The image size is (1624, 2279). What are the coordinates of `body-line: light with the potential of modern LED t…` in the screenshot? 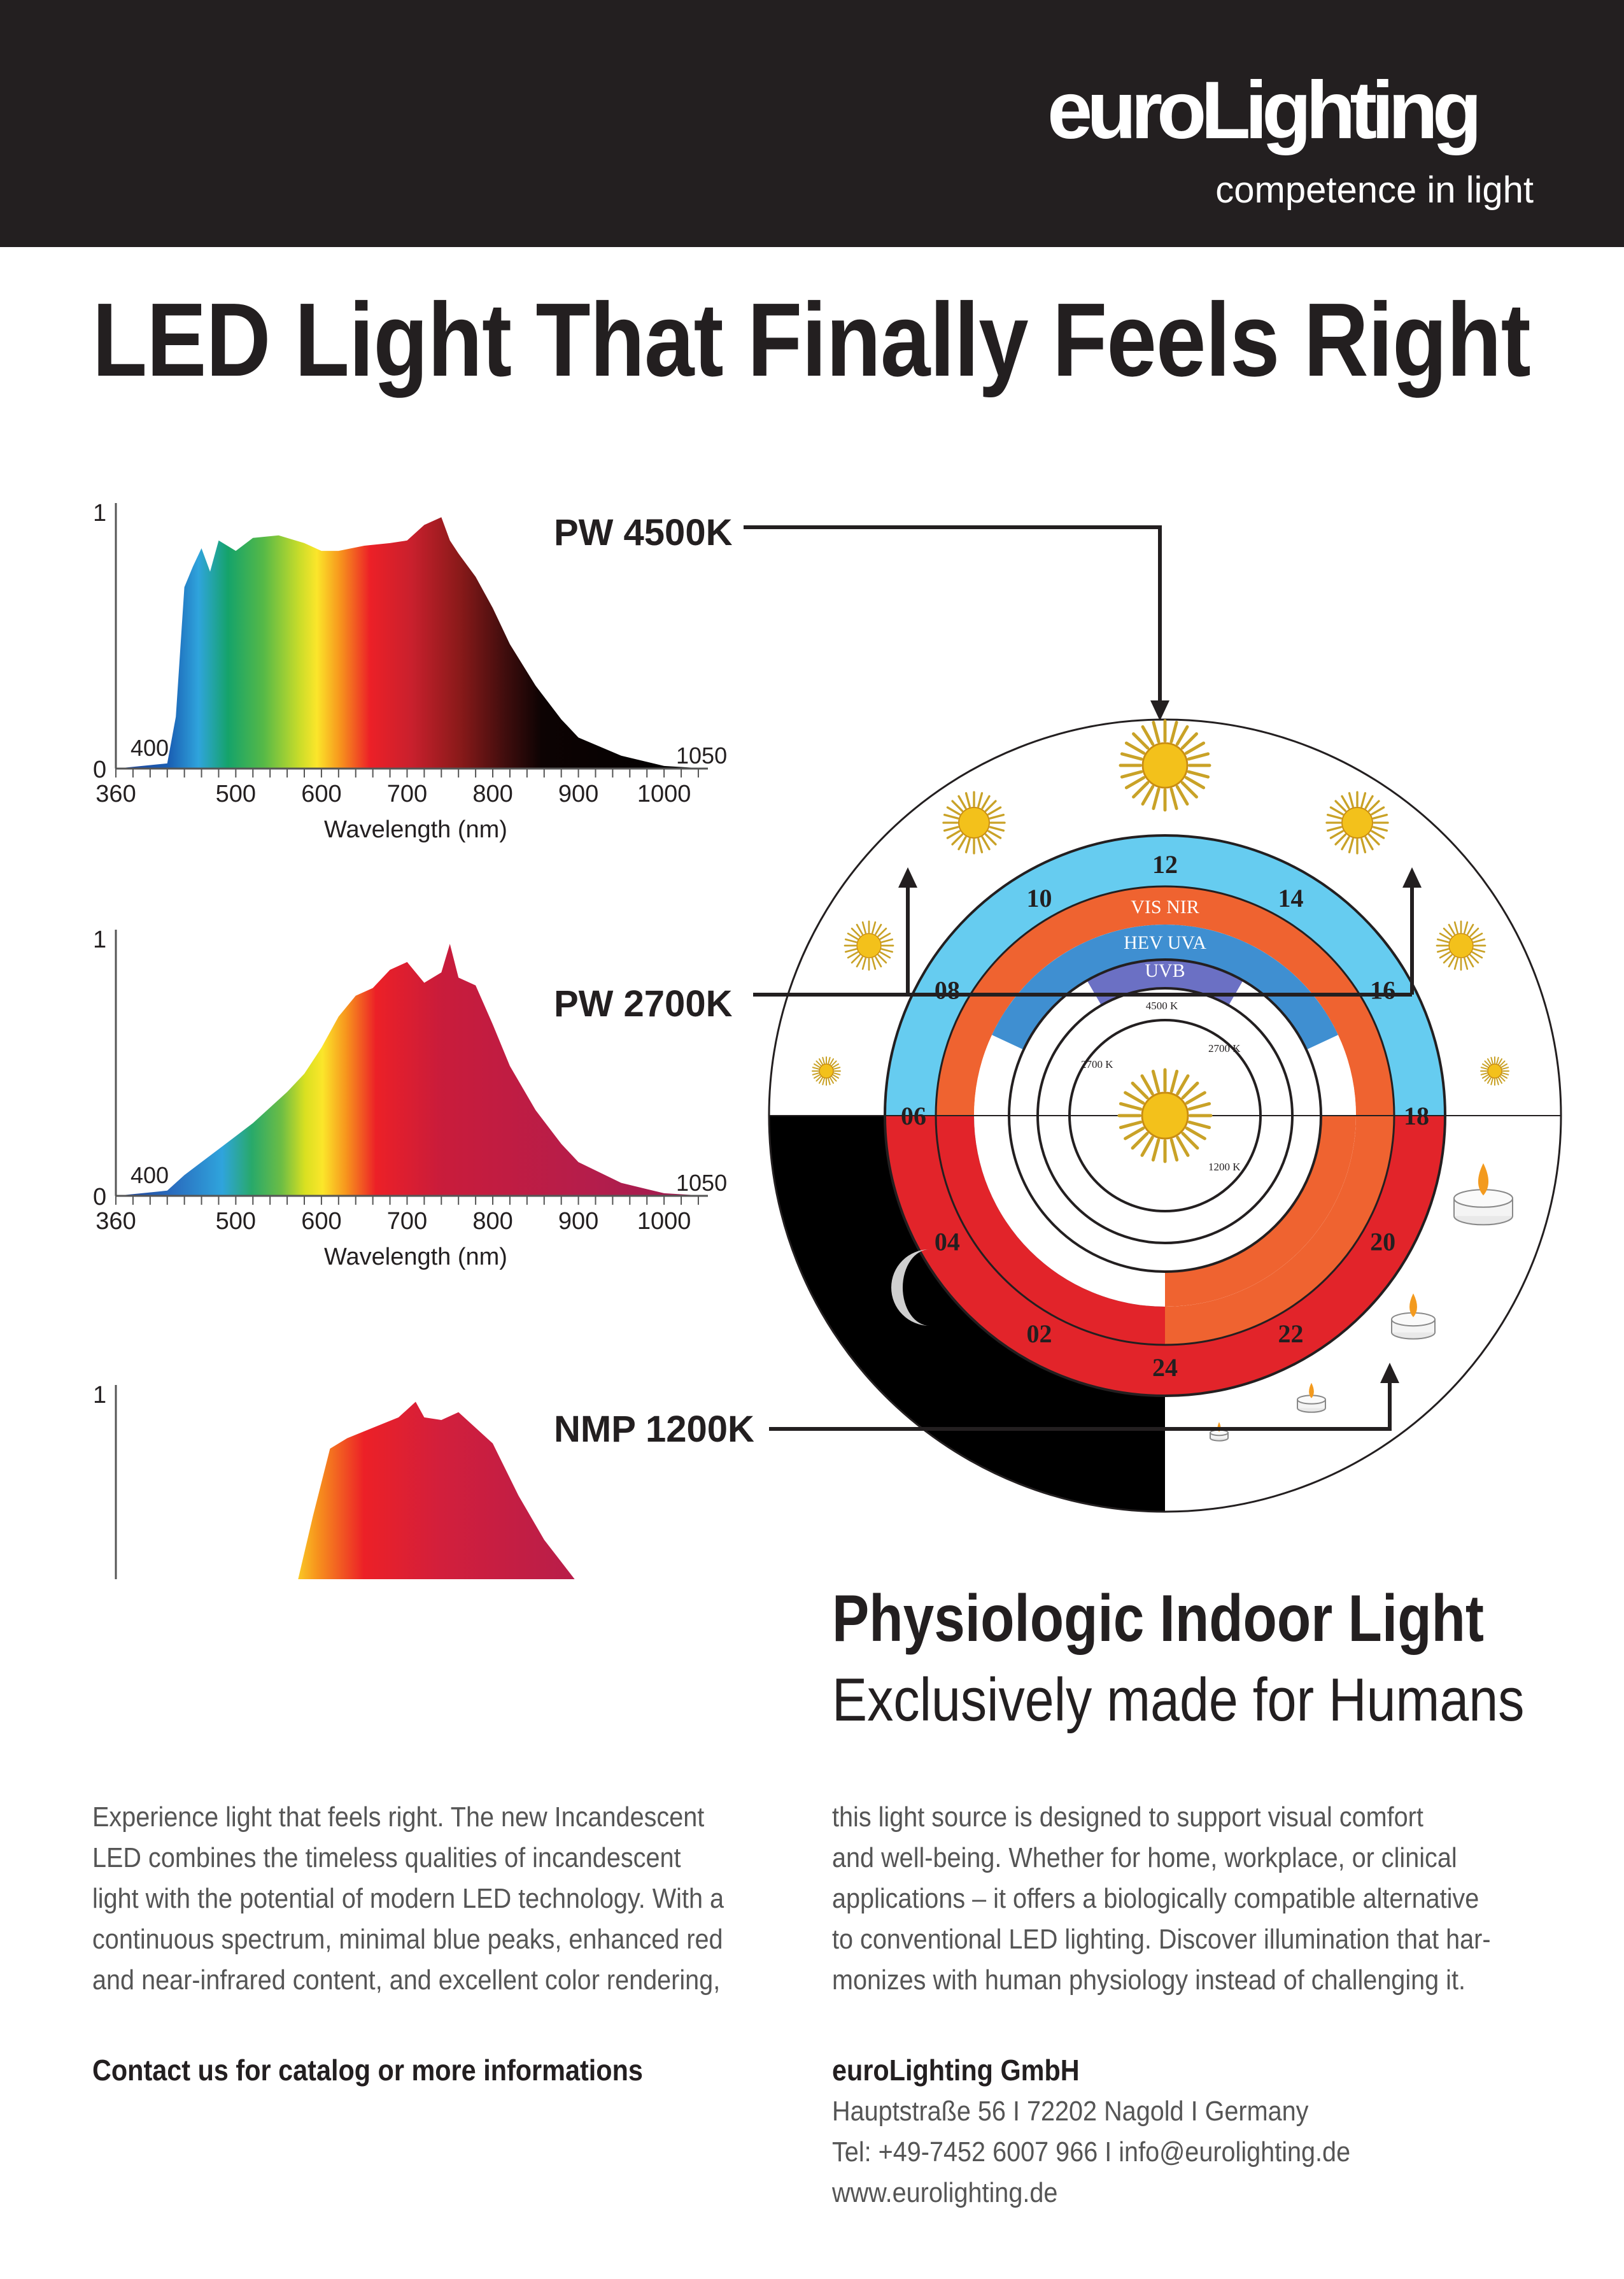 It's located at (408, 1898).